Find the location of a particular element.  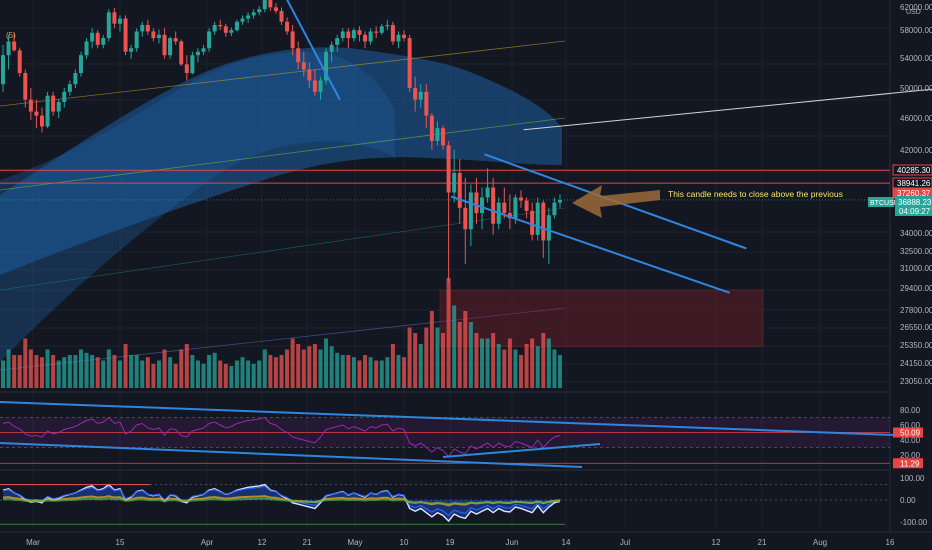

volume-bars is located at coordinates (281, 333).